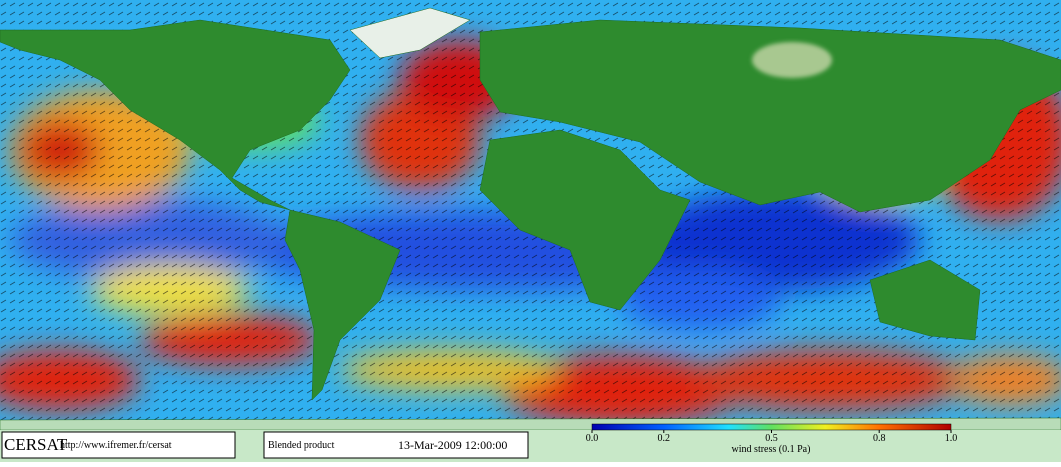 Image resolution: width=1061 pixels, height=467 pixels. What do you see at coordinates (301, 445) in the screenshot?
I see `product: Blended product` at bounding box center [301, 445].